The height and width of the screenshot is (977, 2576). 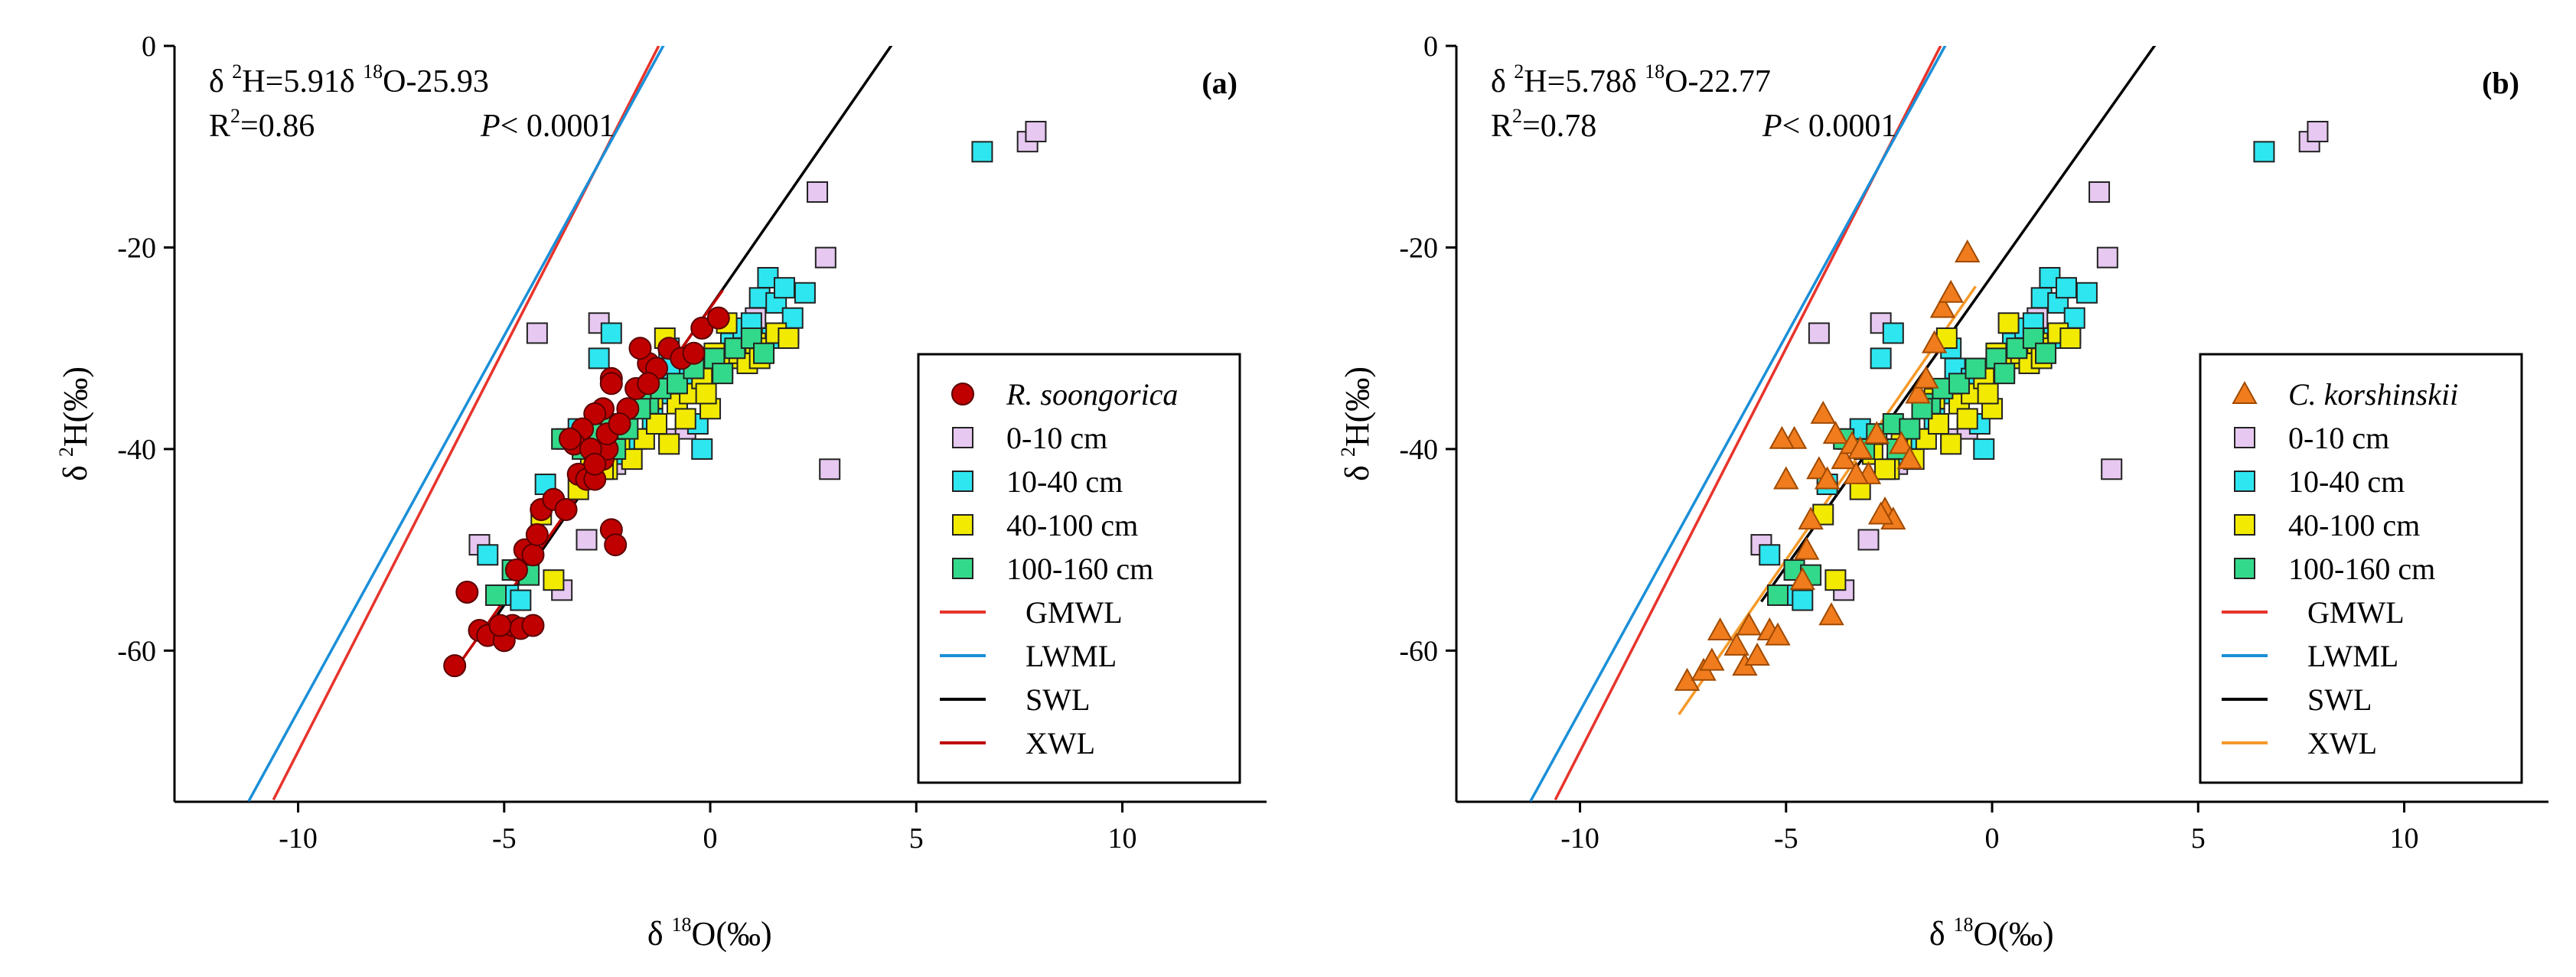 I want to click on x-axis-label: δ 18O(‰), so click(x=709, y=933).